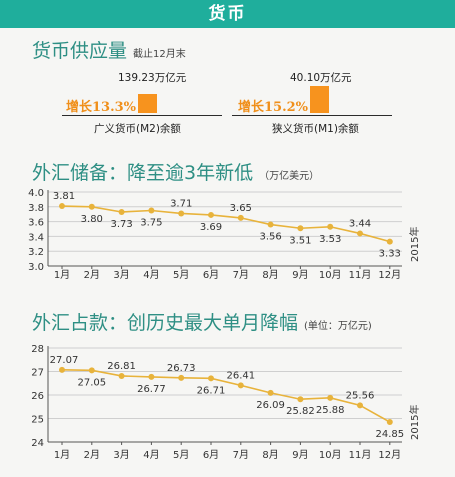  I want to click on forex-position-title: 外汇占款：创历史最大单月降幅 (单位：万亿元), so click(202, 321).